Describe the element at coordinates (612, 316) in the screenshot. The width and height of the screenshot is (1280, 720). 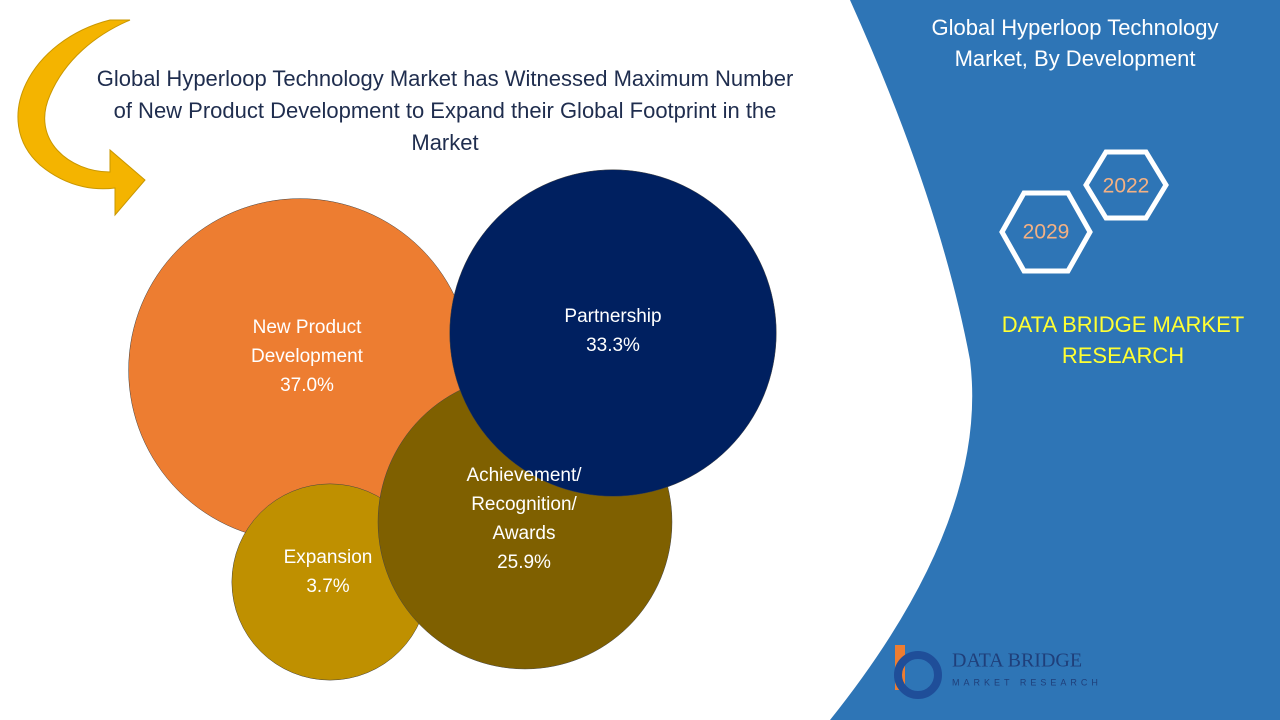
I see `bubble-label: Partnership` at that location.